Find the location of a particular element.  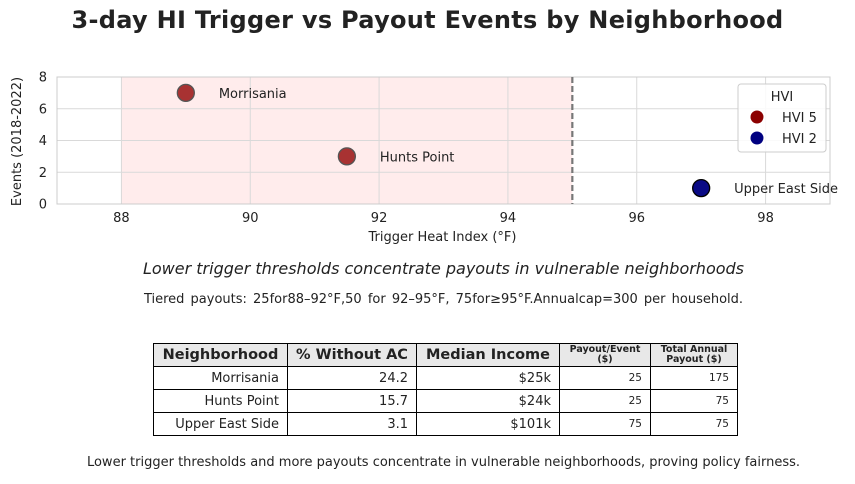

cell-neighborhood: Upper East Side is located at coordinates (220, 424).